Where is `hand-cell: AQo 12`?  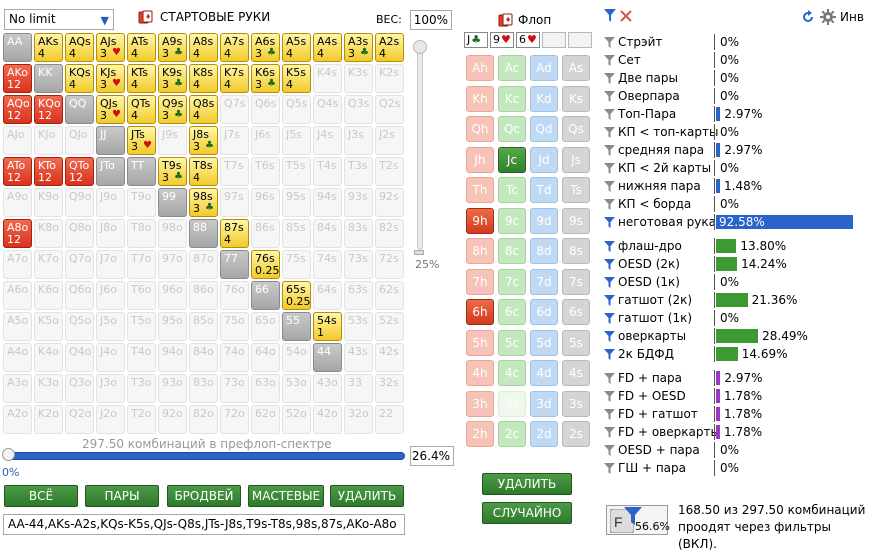
hand-cell: AQo 12 is located at coordinates (17, 109).